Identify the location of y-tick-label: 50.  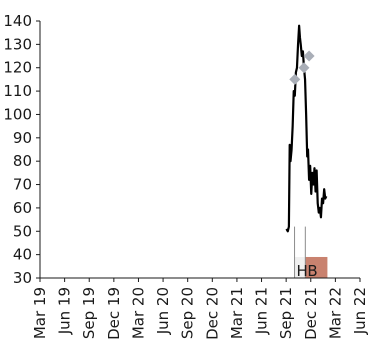
(22, 231).